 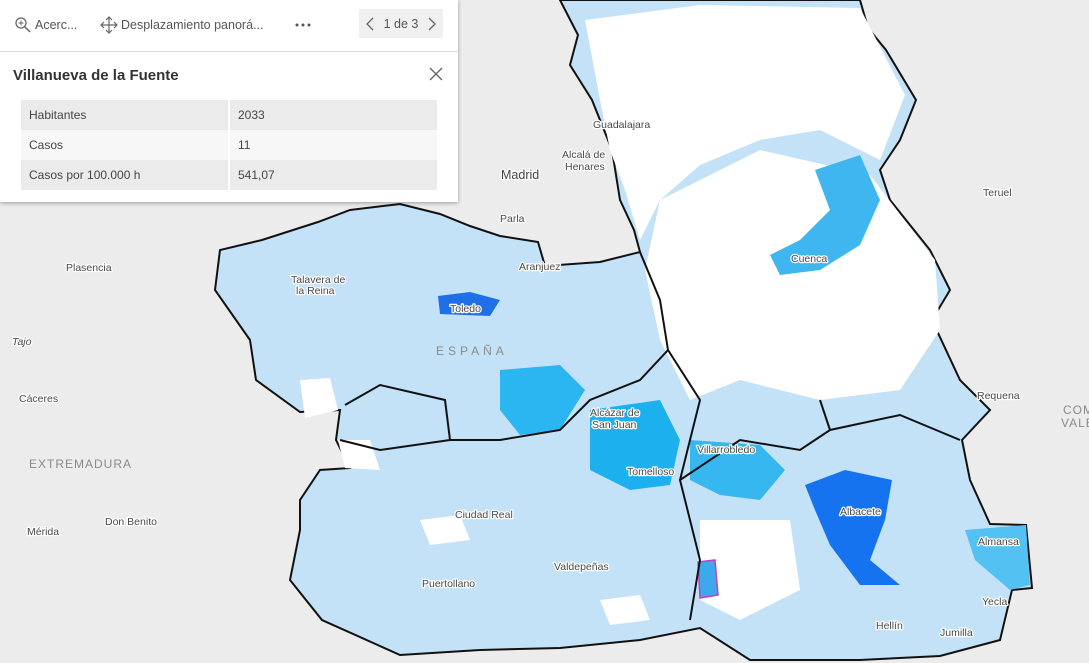 What do you see at coordinates (23, 25) in the screenshot?
I see `zoom-icon` at bounding box center [23, 25].